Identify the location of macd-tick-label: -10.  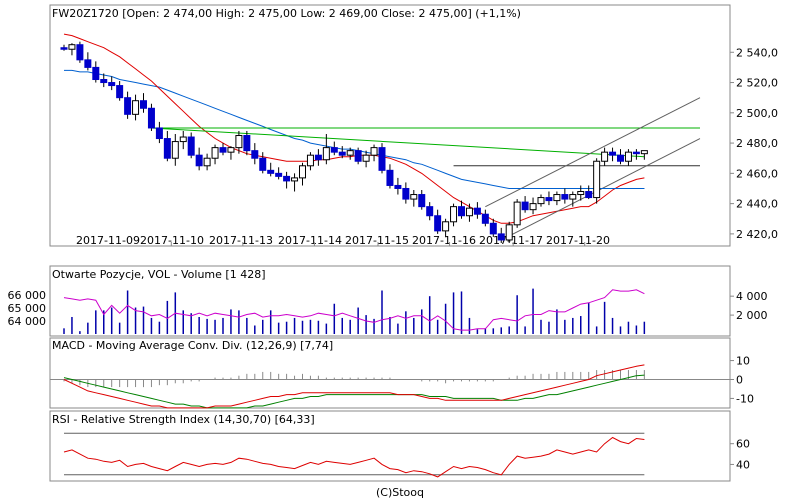
(745, 398).